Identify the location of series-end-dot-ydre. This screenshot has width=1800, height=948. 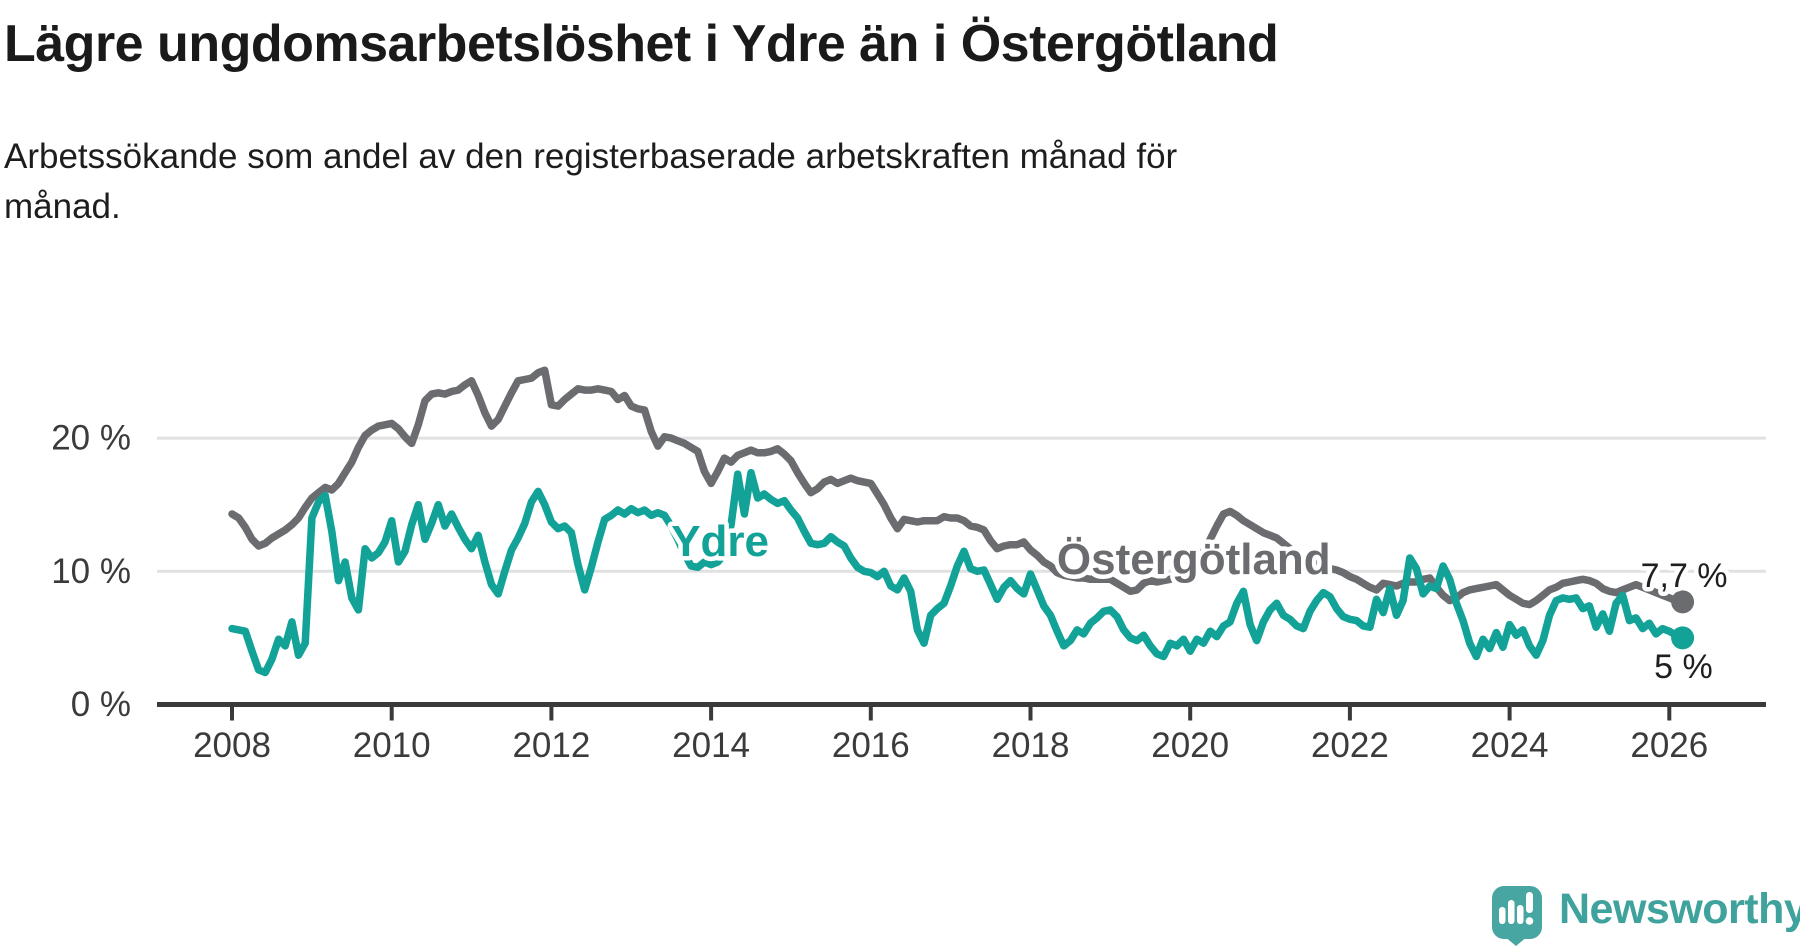
(1683, 638).